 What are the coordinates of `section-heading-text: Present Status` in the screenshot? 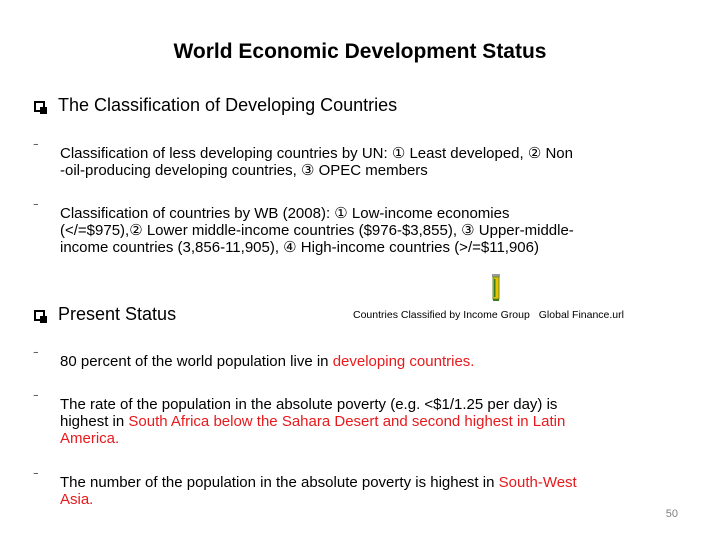 It's located at (117, 314).